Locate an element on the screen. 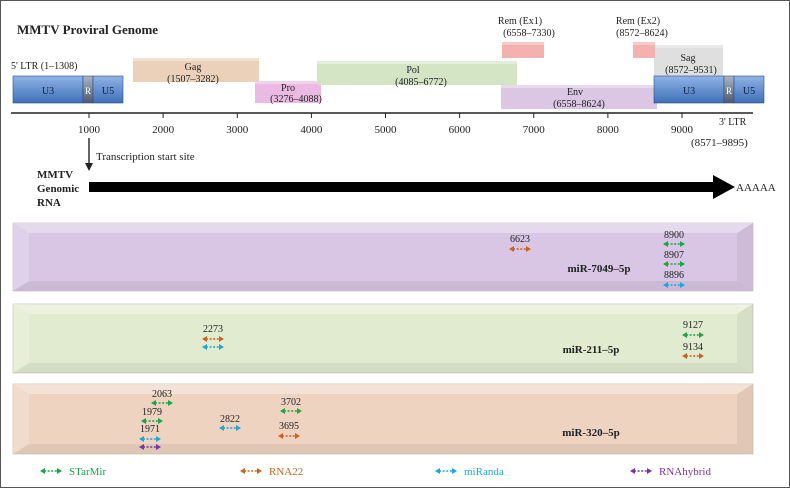  gene-box-gag is located at coordinates (196, 70).